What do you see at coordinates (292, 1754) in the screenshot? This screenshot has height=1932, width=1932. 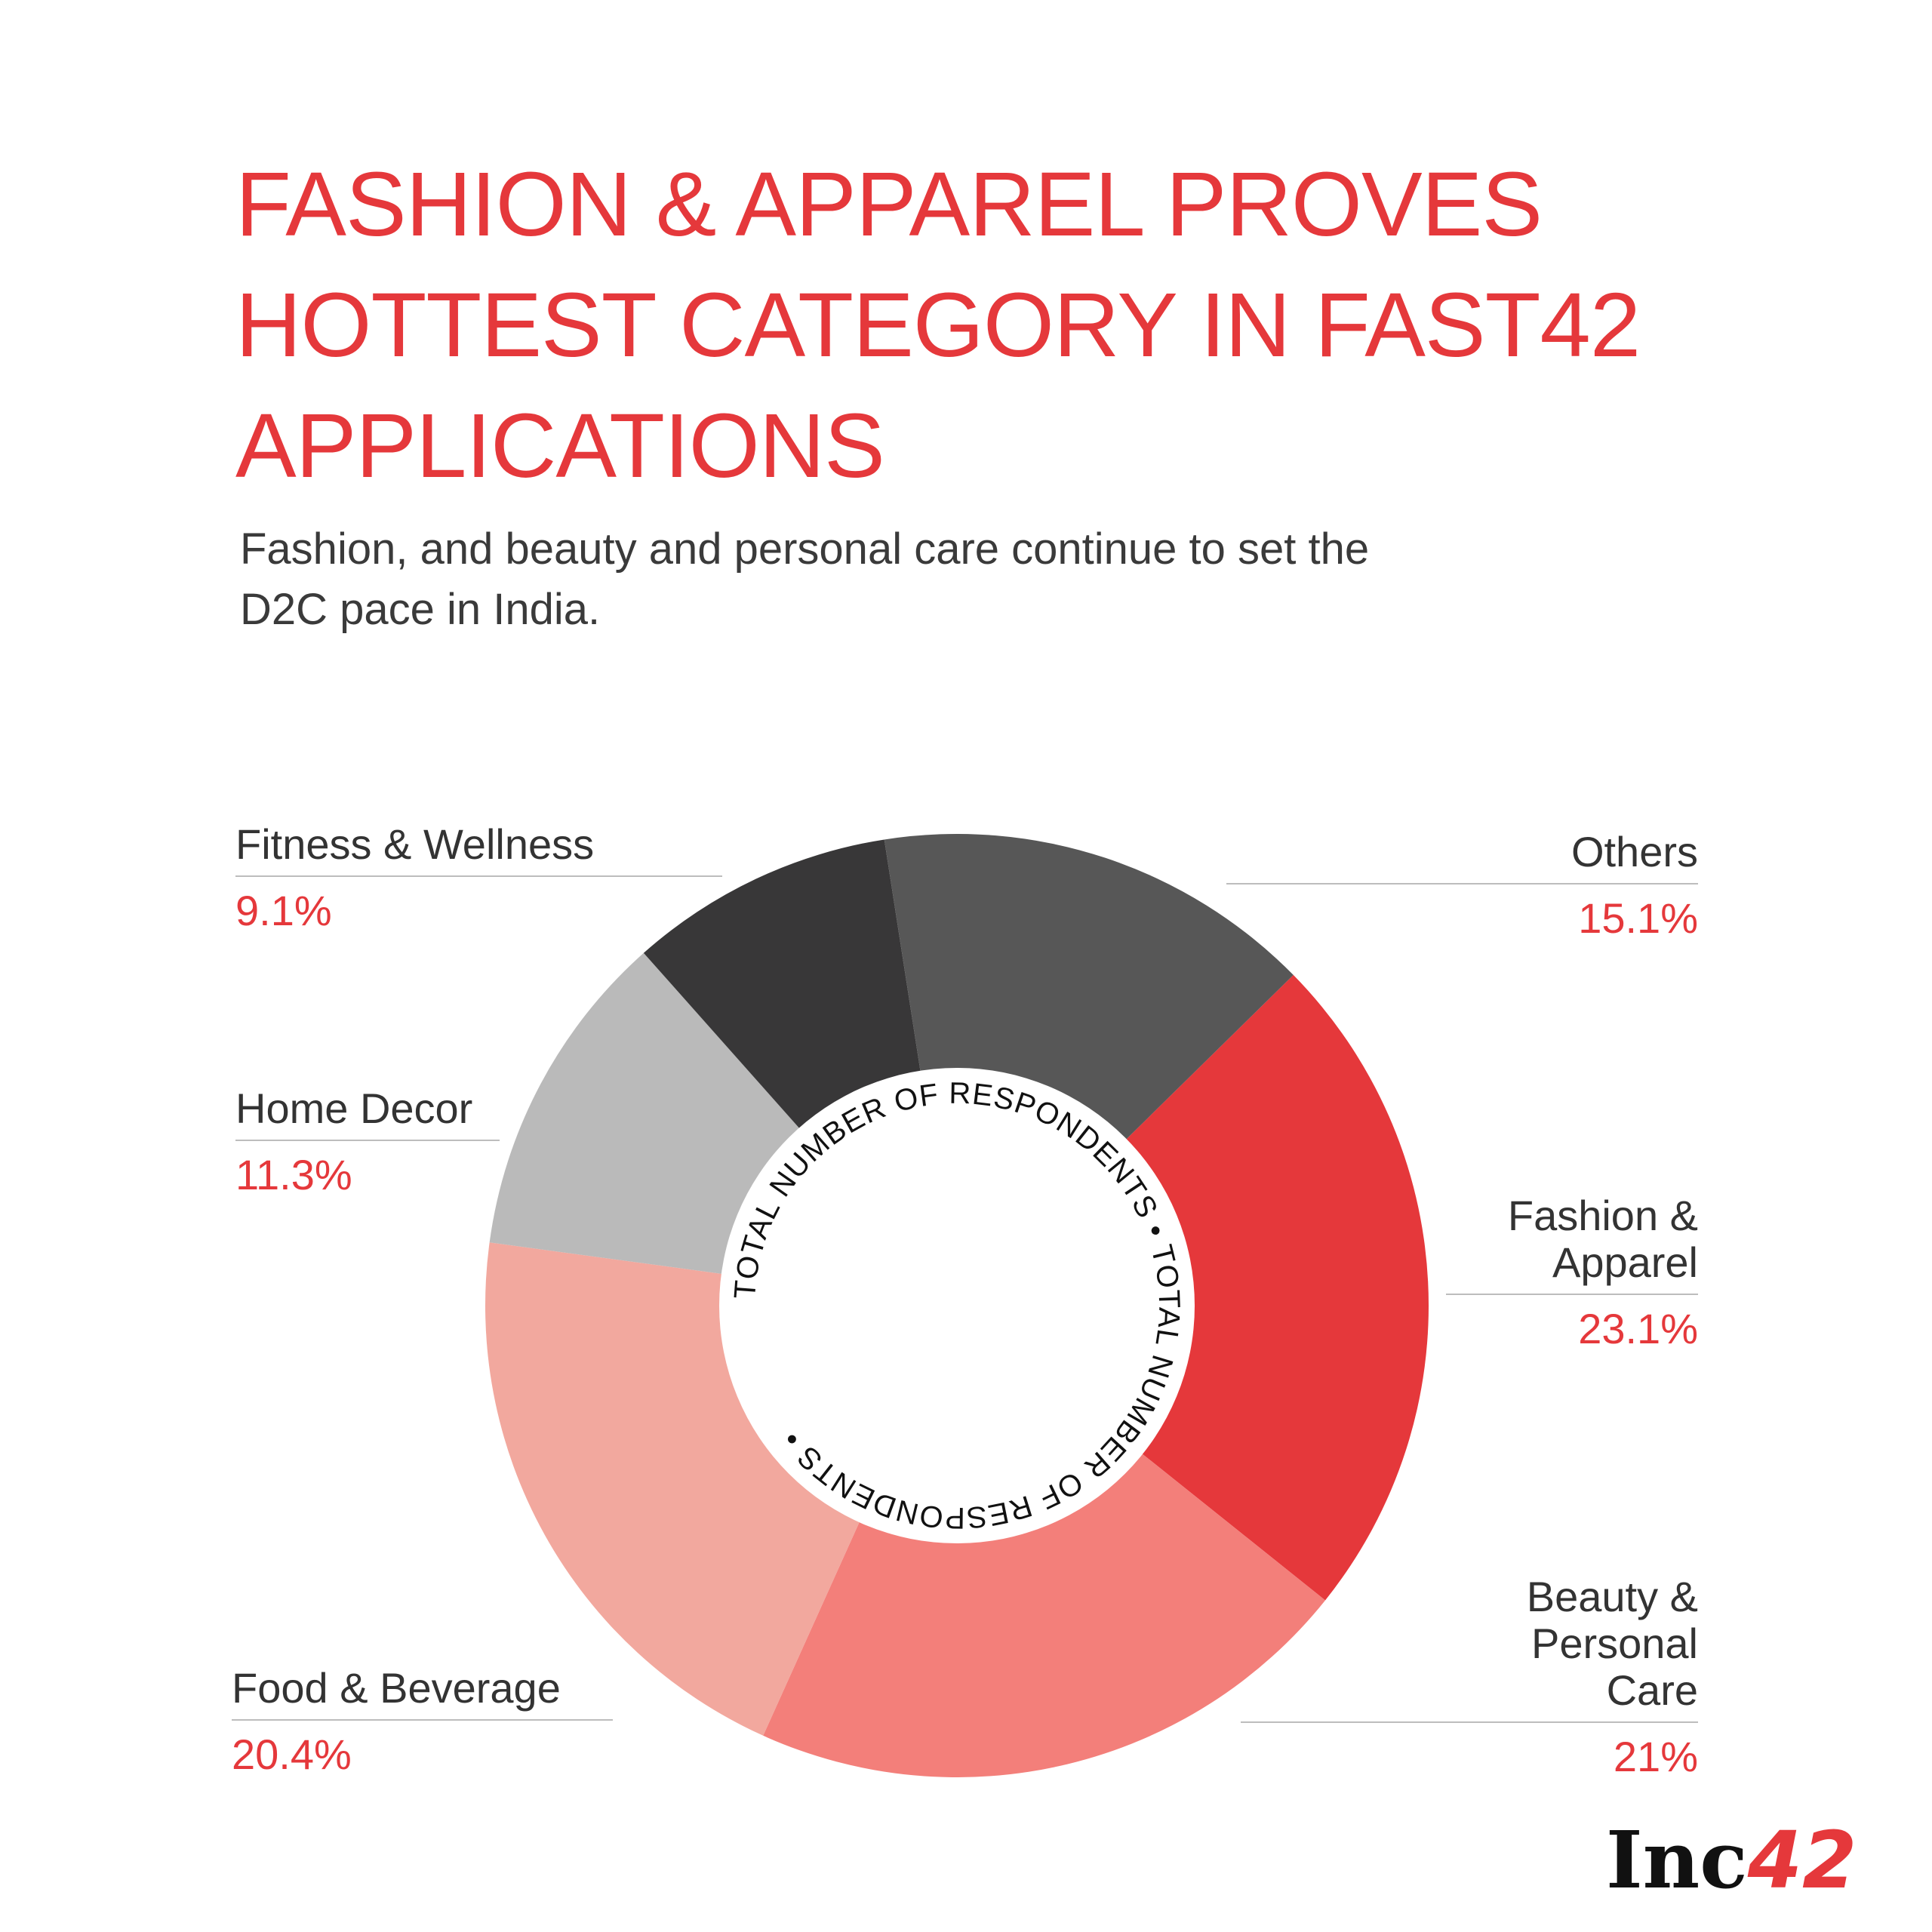 I see `label-food-value: 20.4%` at bounding box center [292, 1754].